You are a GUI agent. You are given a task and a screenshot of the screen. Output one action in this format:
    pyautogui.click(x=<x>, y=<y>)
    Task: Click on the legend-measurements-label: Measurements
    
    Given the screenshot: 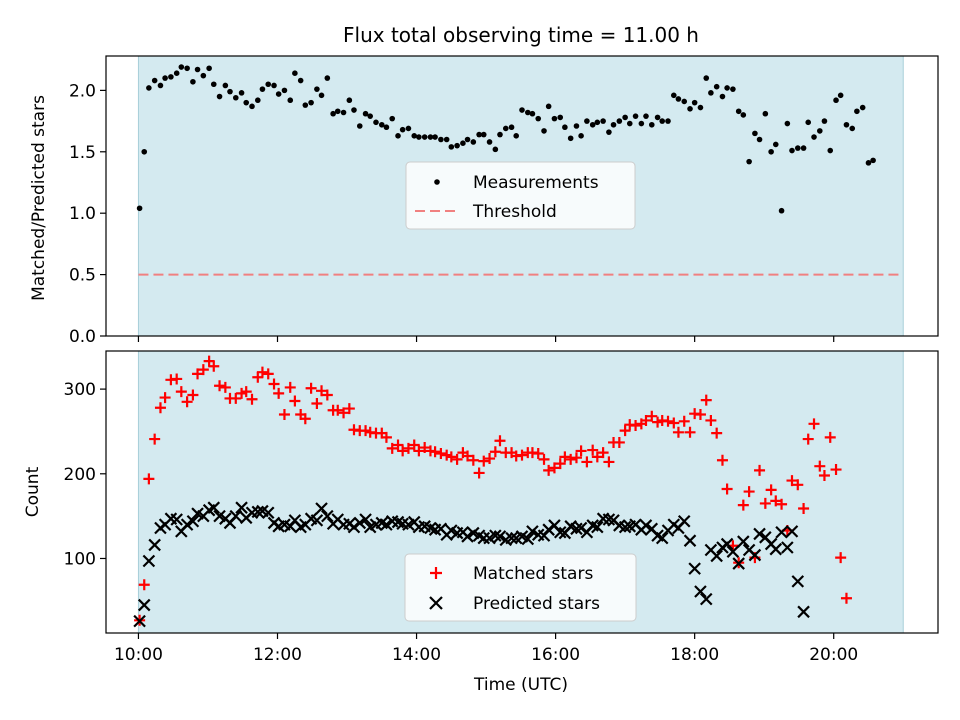 What is the action you would take?
    pyautogui.click(x=536, y=183)
    